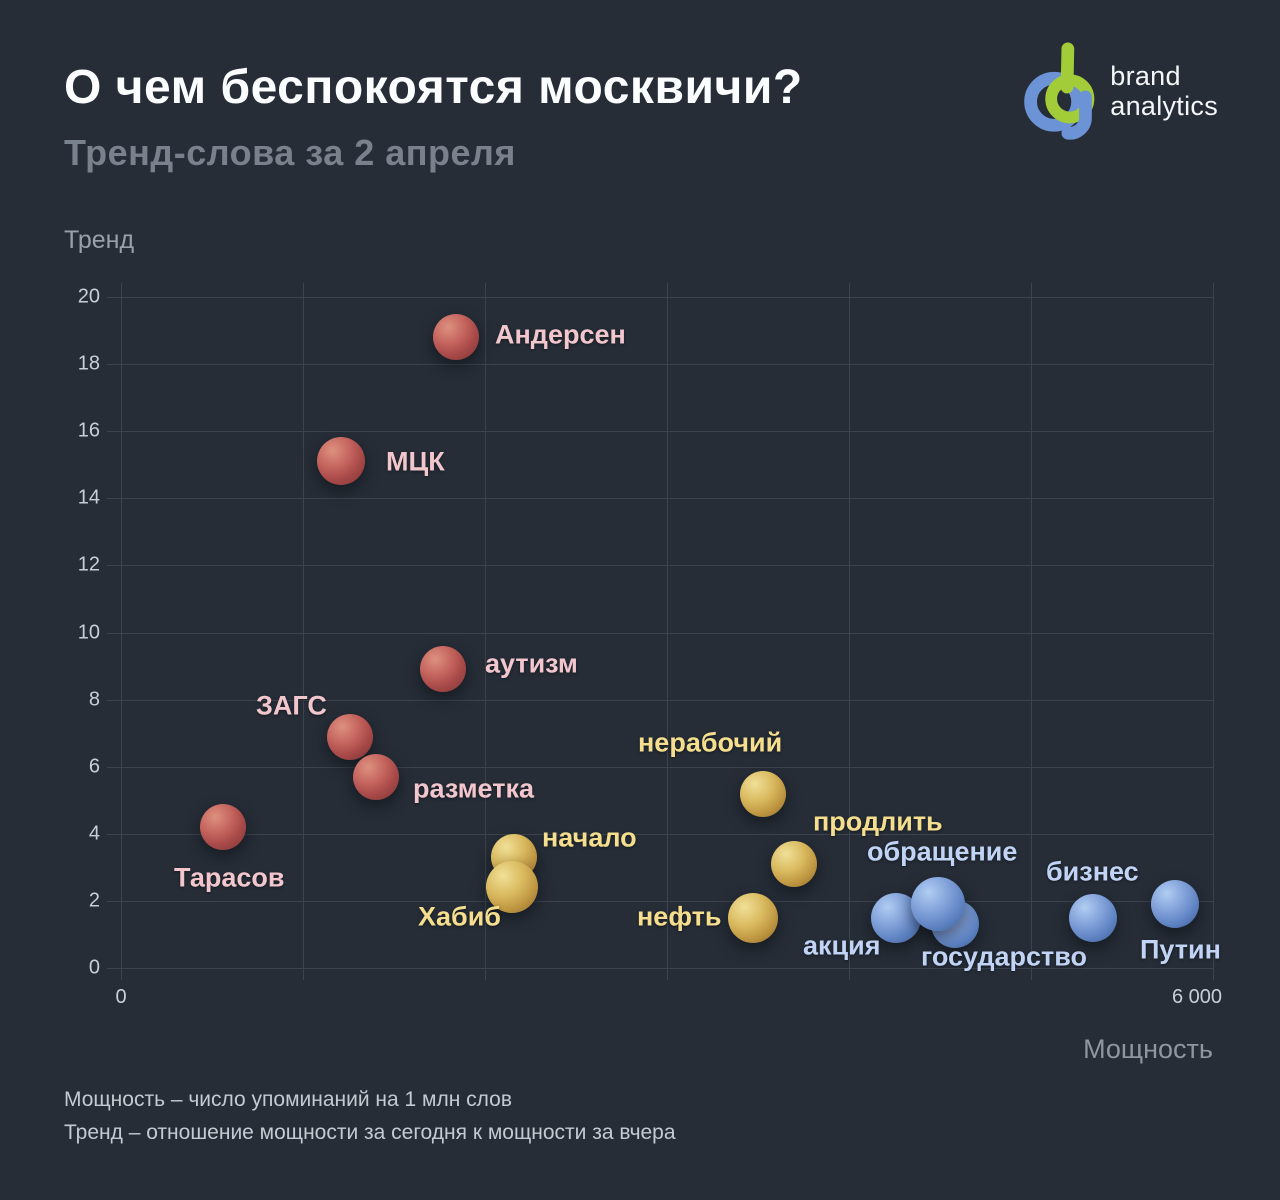 This screenshot has height=1200, width=1280. Describe the element at coordinates (290, 152) in the screenshot. I see `page-subtitle: Тренд-слова за 2 апреля` at that location.